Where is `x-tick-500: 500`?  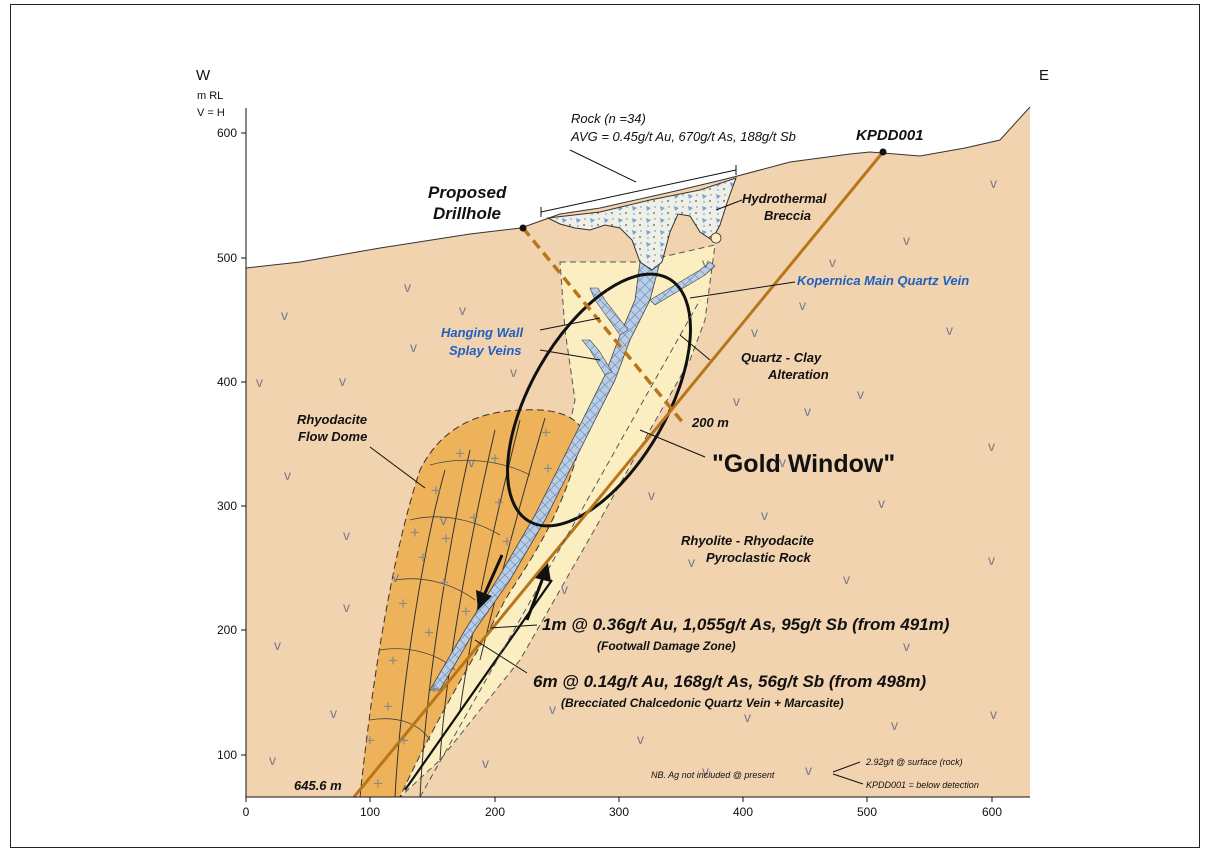 x-tick-500: 500 is located at coordinates (867, 812).